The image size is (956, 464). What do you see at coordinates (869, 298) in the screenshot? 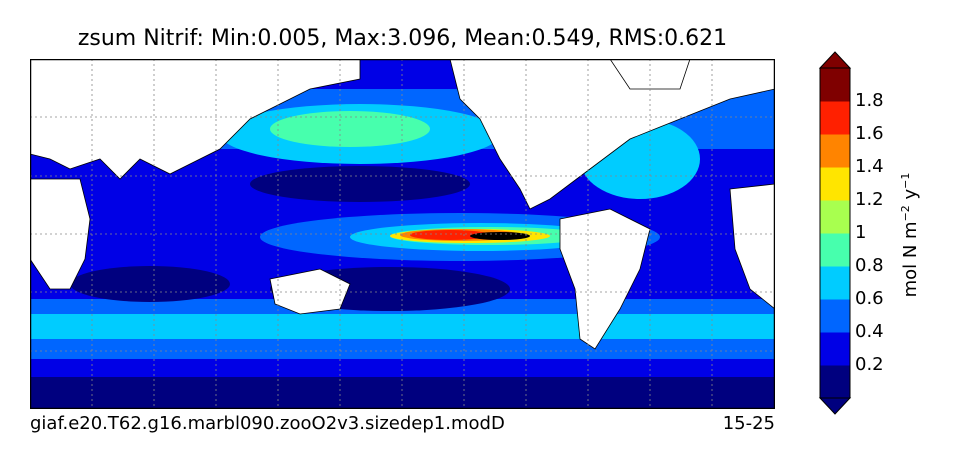
I see `colorbar-tick-label: 0.6` at bounding box center [869, 298].